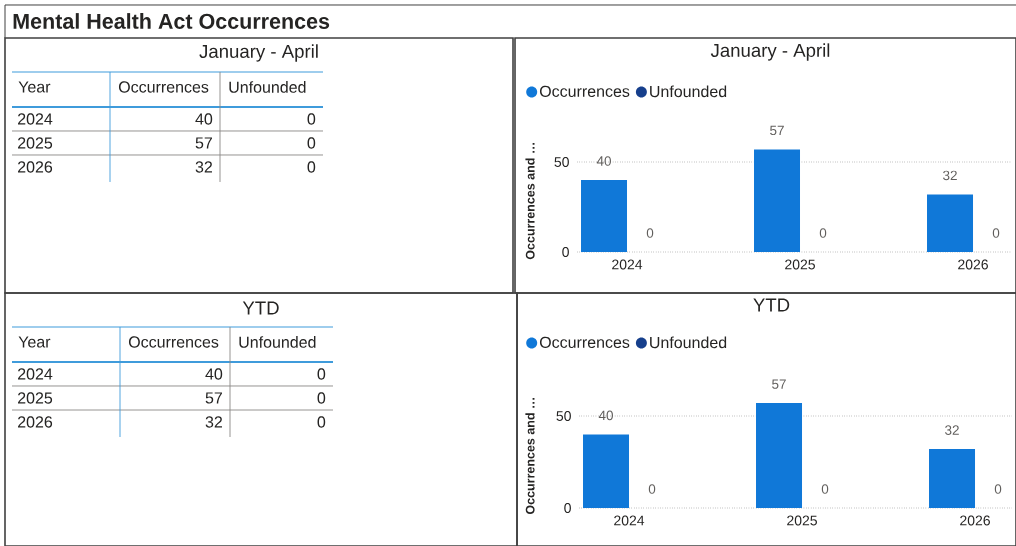 The image size is (1016, 546). I want to click on text: January - April, so click(258, 53).